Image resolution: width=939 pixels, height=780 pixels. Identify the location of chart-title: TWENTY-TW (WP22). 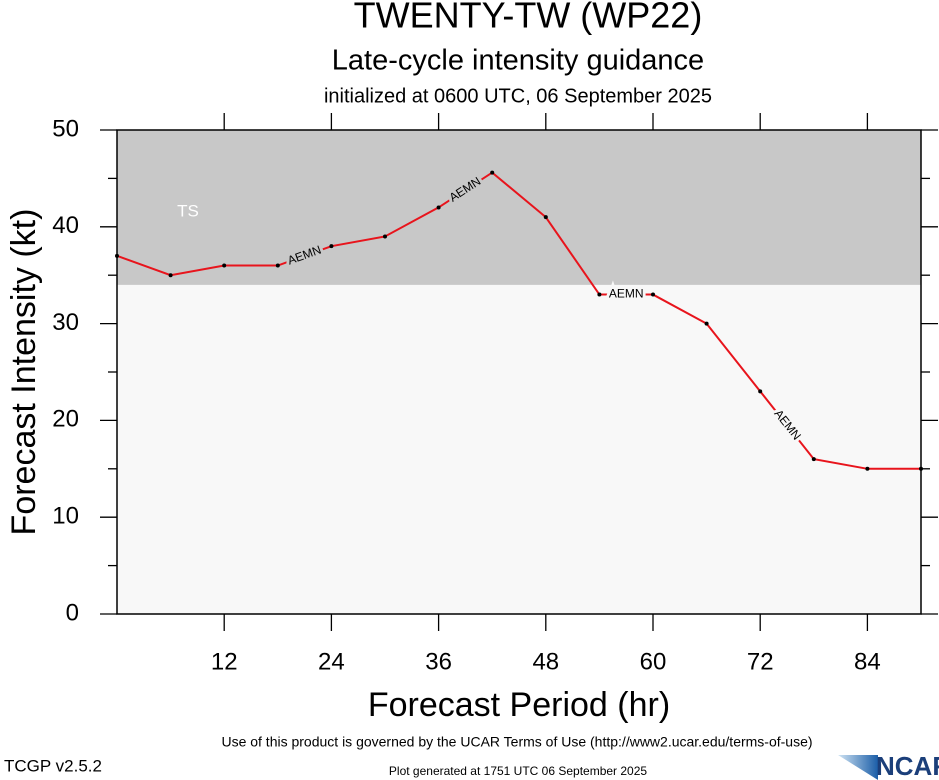
(528, 18).